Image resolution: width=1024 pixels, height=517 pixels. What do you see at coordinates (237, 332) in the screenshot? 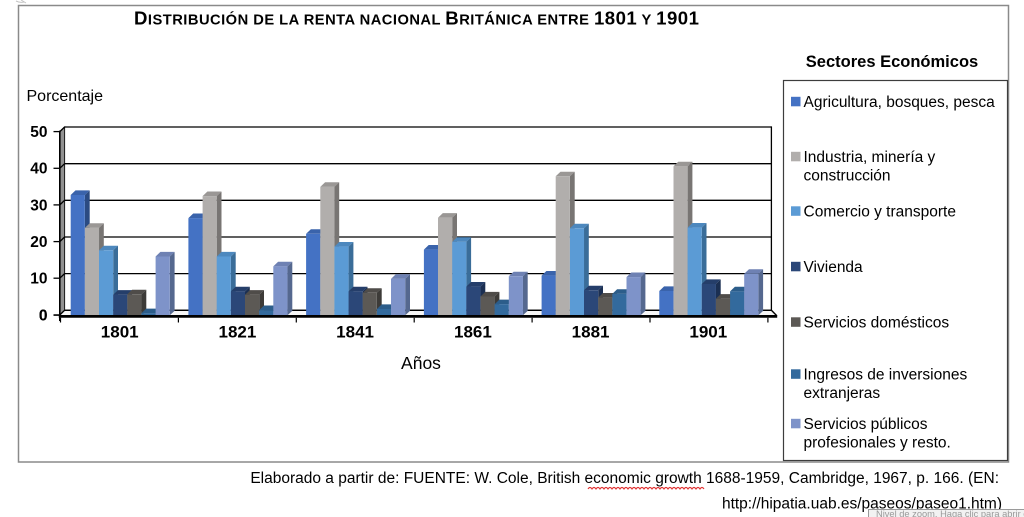
I see `svg-text: 1821` at bounding box center [237, 332].